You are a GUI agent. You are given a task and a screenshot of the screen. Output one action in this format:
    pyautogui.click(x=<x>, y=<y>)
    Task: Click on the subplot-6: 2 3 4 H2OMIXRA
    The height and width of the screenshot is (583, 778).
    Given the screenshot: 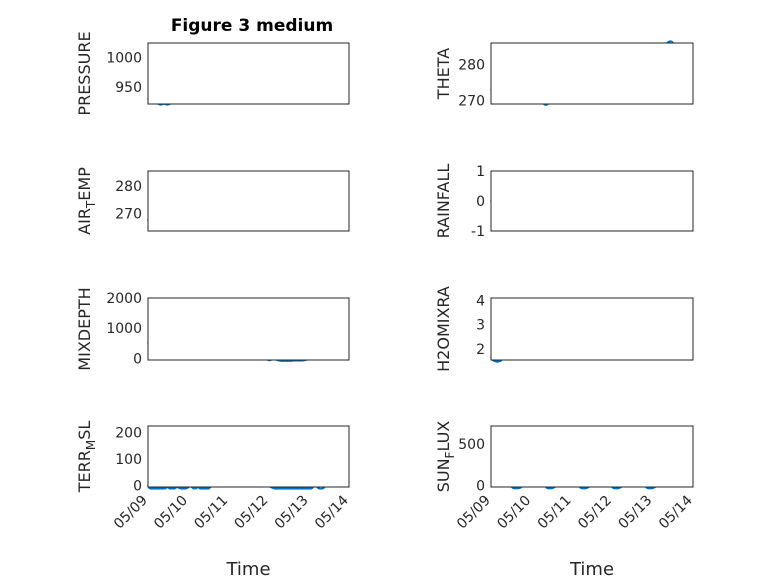 What is the action you would take?
    pyautogui.click(x=564, y=329)
    